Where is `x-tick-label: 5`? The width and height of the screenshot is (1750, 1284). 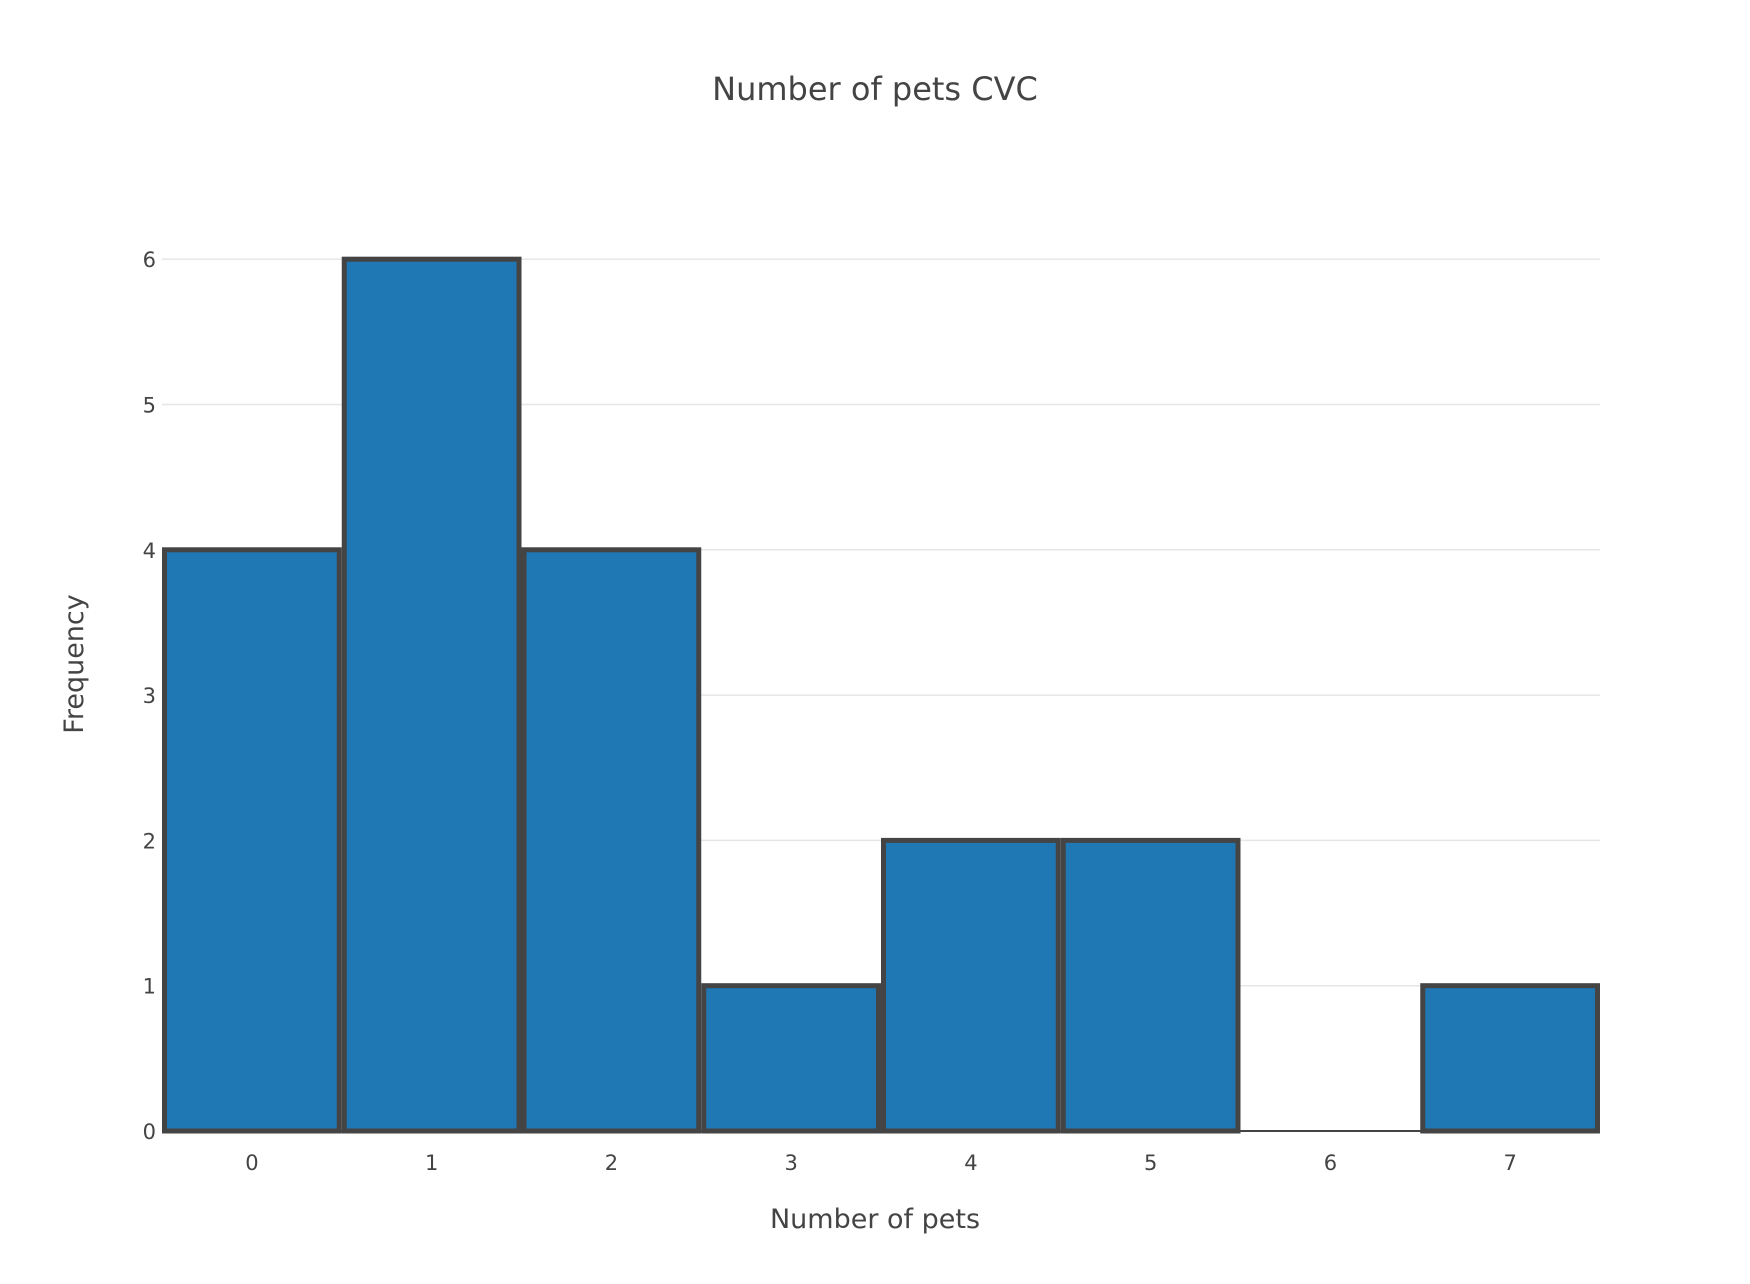 x-tick-label: 5 is located at coordinates (1150, 1163).